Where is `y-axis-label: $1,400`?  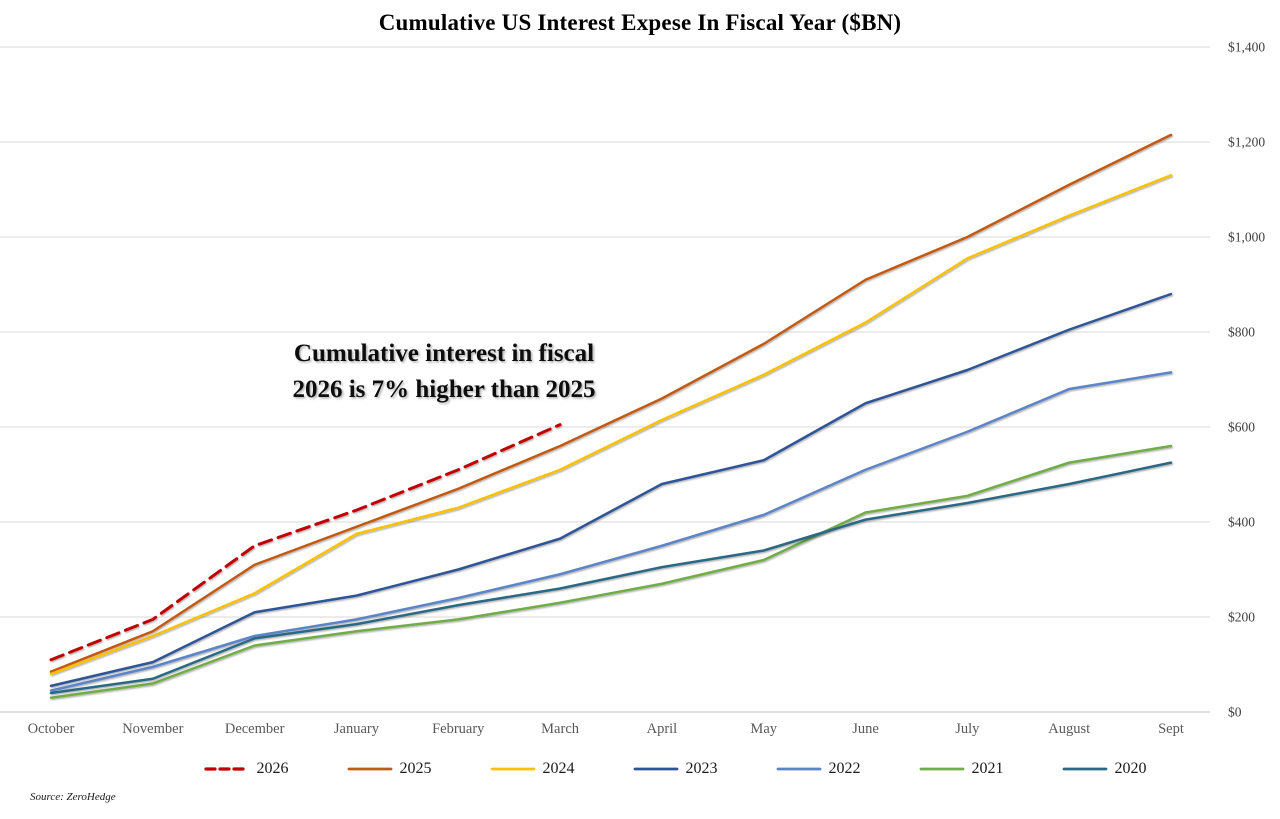 y-axis-label: $1,400 is located at coordinates (1246, 47).